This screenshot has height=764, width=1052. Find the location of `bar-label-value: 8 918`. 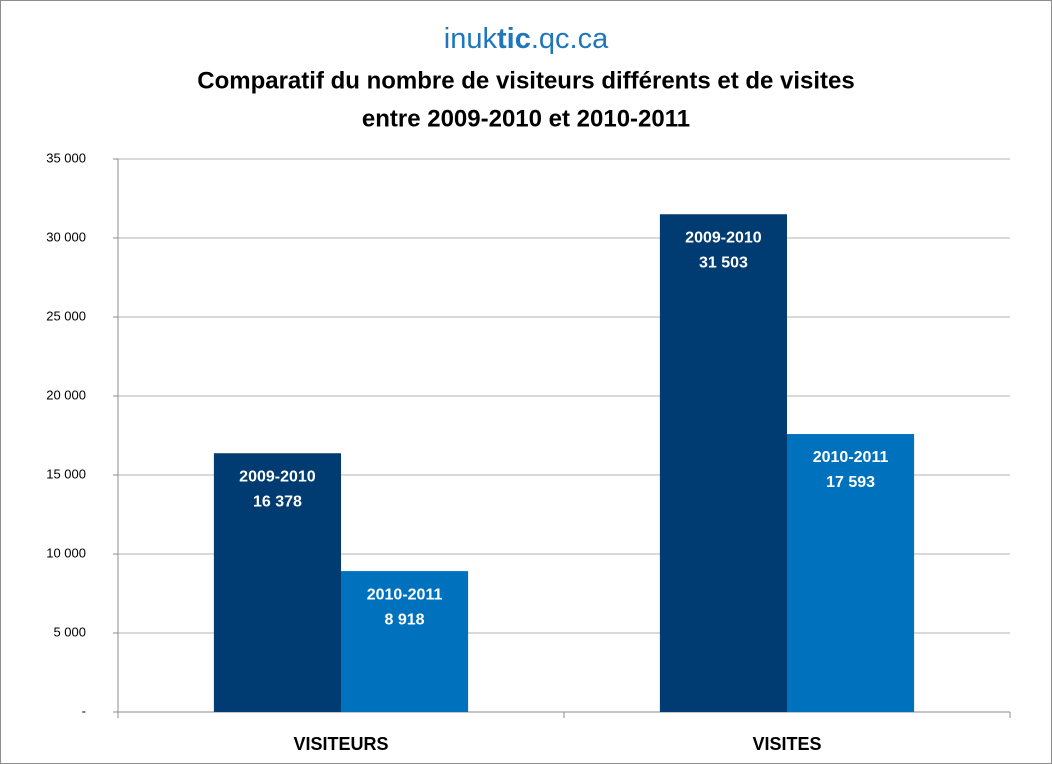

bar-label-value: 8 918 is located at coordinates (405, 619).